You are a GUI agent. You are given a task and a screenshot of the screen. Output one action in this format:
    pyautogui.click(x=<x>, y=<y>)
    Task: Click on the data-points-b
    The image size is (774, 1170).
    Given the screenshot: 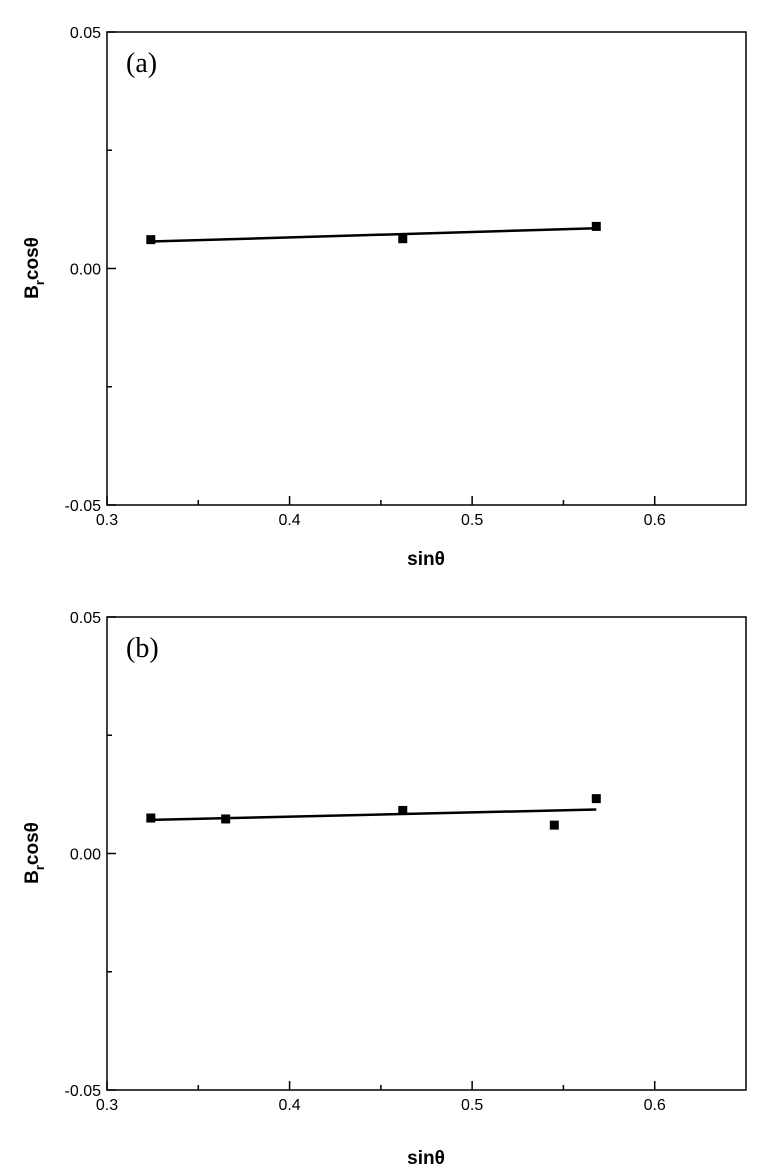 What is the action you would take?
    pyautogui.click(x=373, y=812)
    